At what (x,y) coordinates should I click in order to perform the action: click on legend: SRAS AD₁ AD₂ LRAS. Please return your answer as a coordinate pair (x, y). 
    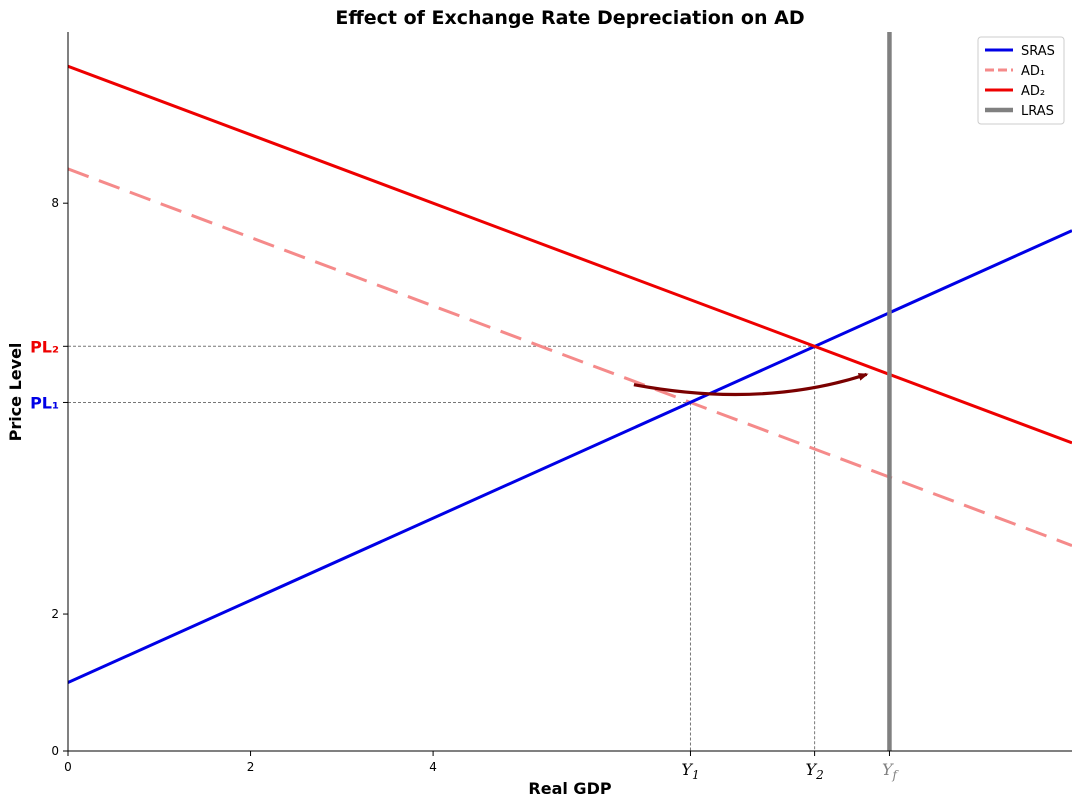
    Looking at the image, I should click on (1021, 80).